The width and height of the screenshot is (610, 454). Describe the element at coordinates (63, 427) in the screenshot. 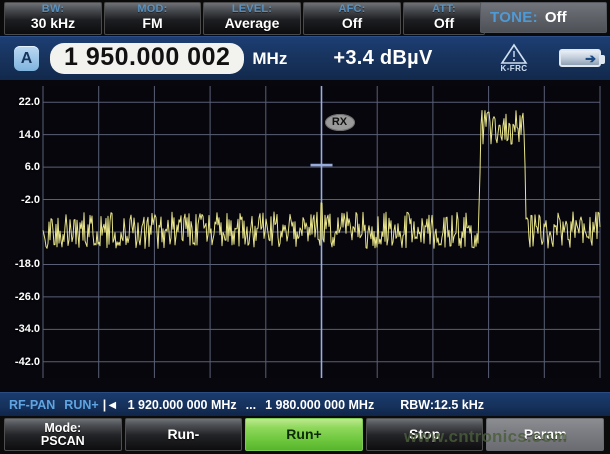

I see `softkey-mode-pscan-line1: Mode:` at that location.